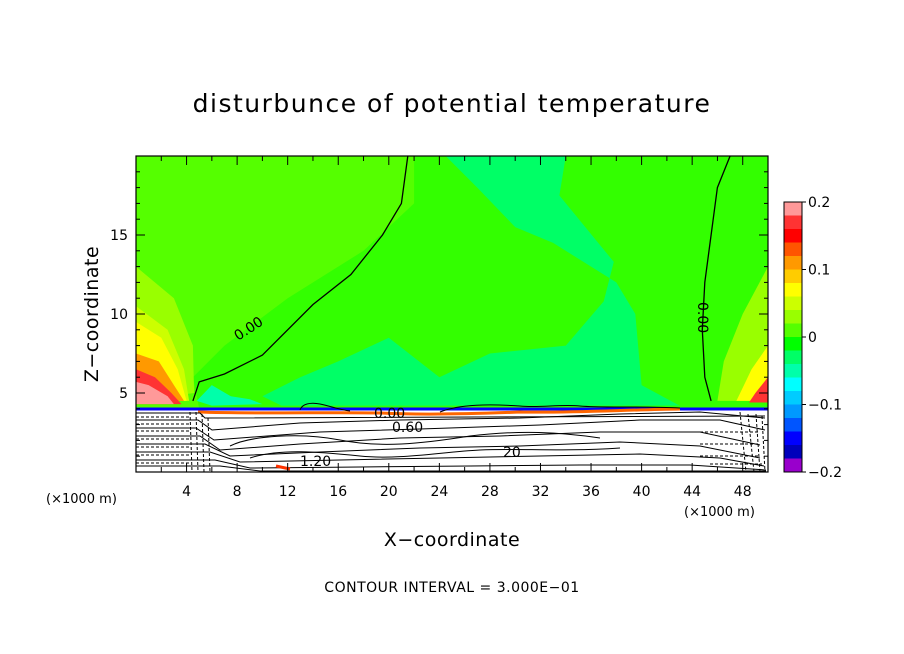  I want to click on x-unit-label: (×1000 m), so click(719, 512).